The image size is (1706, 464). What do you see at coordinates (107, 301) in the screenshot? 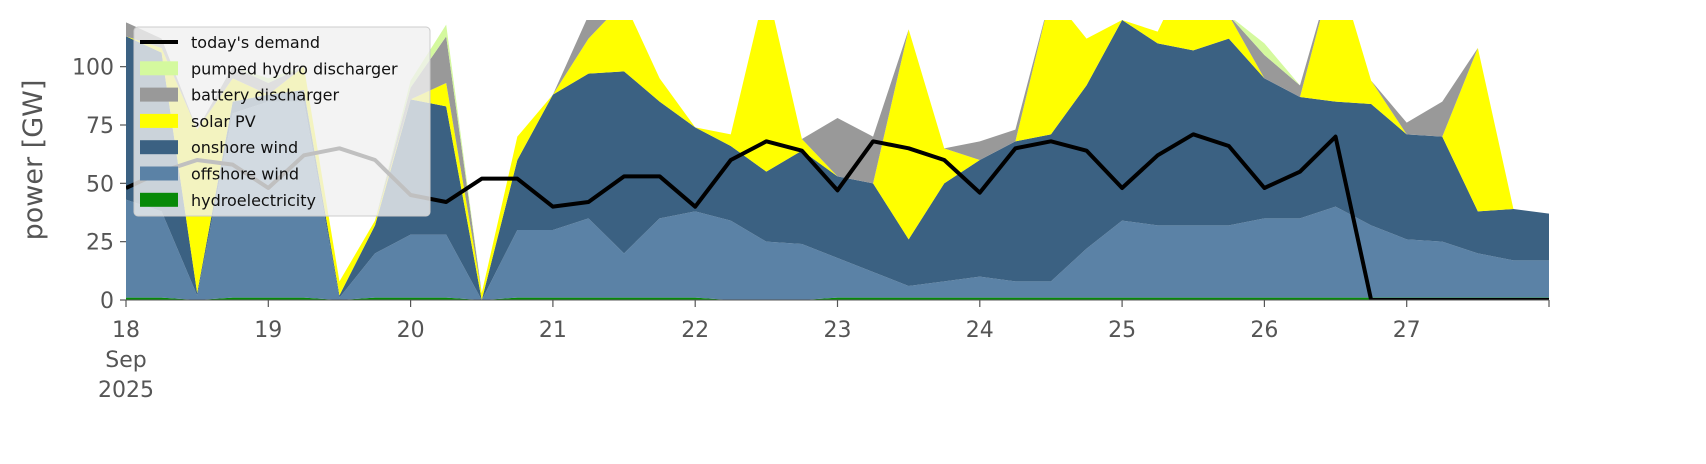
I see `y-tick-label: 0` at bounding box center [107, 301].